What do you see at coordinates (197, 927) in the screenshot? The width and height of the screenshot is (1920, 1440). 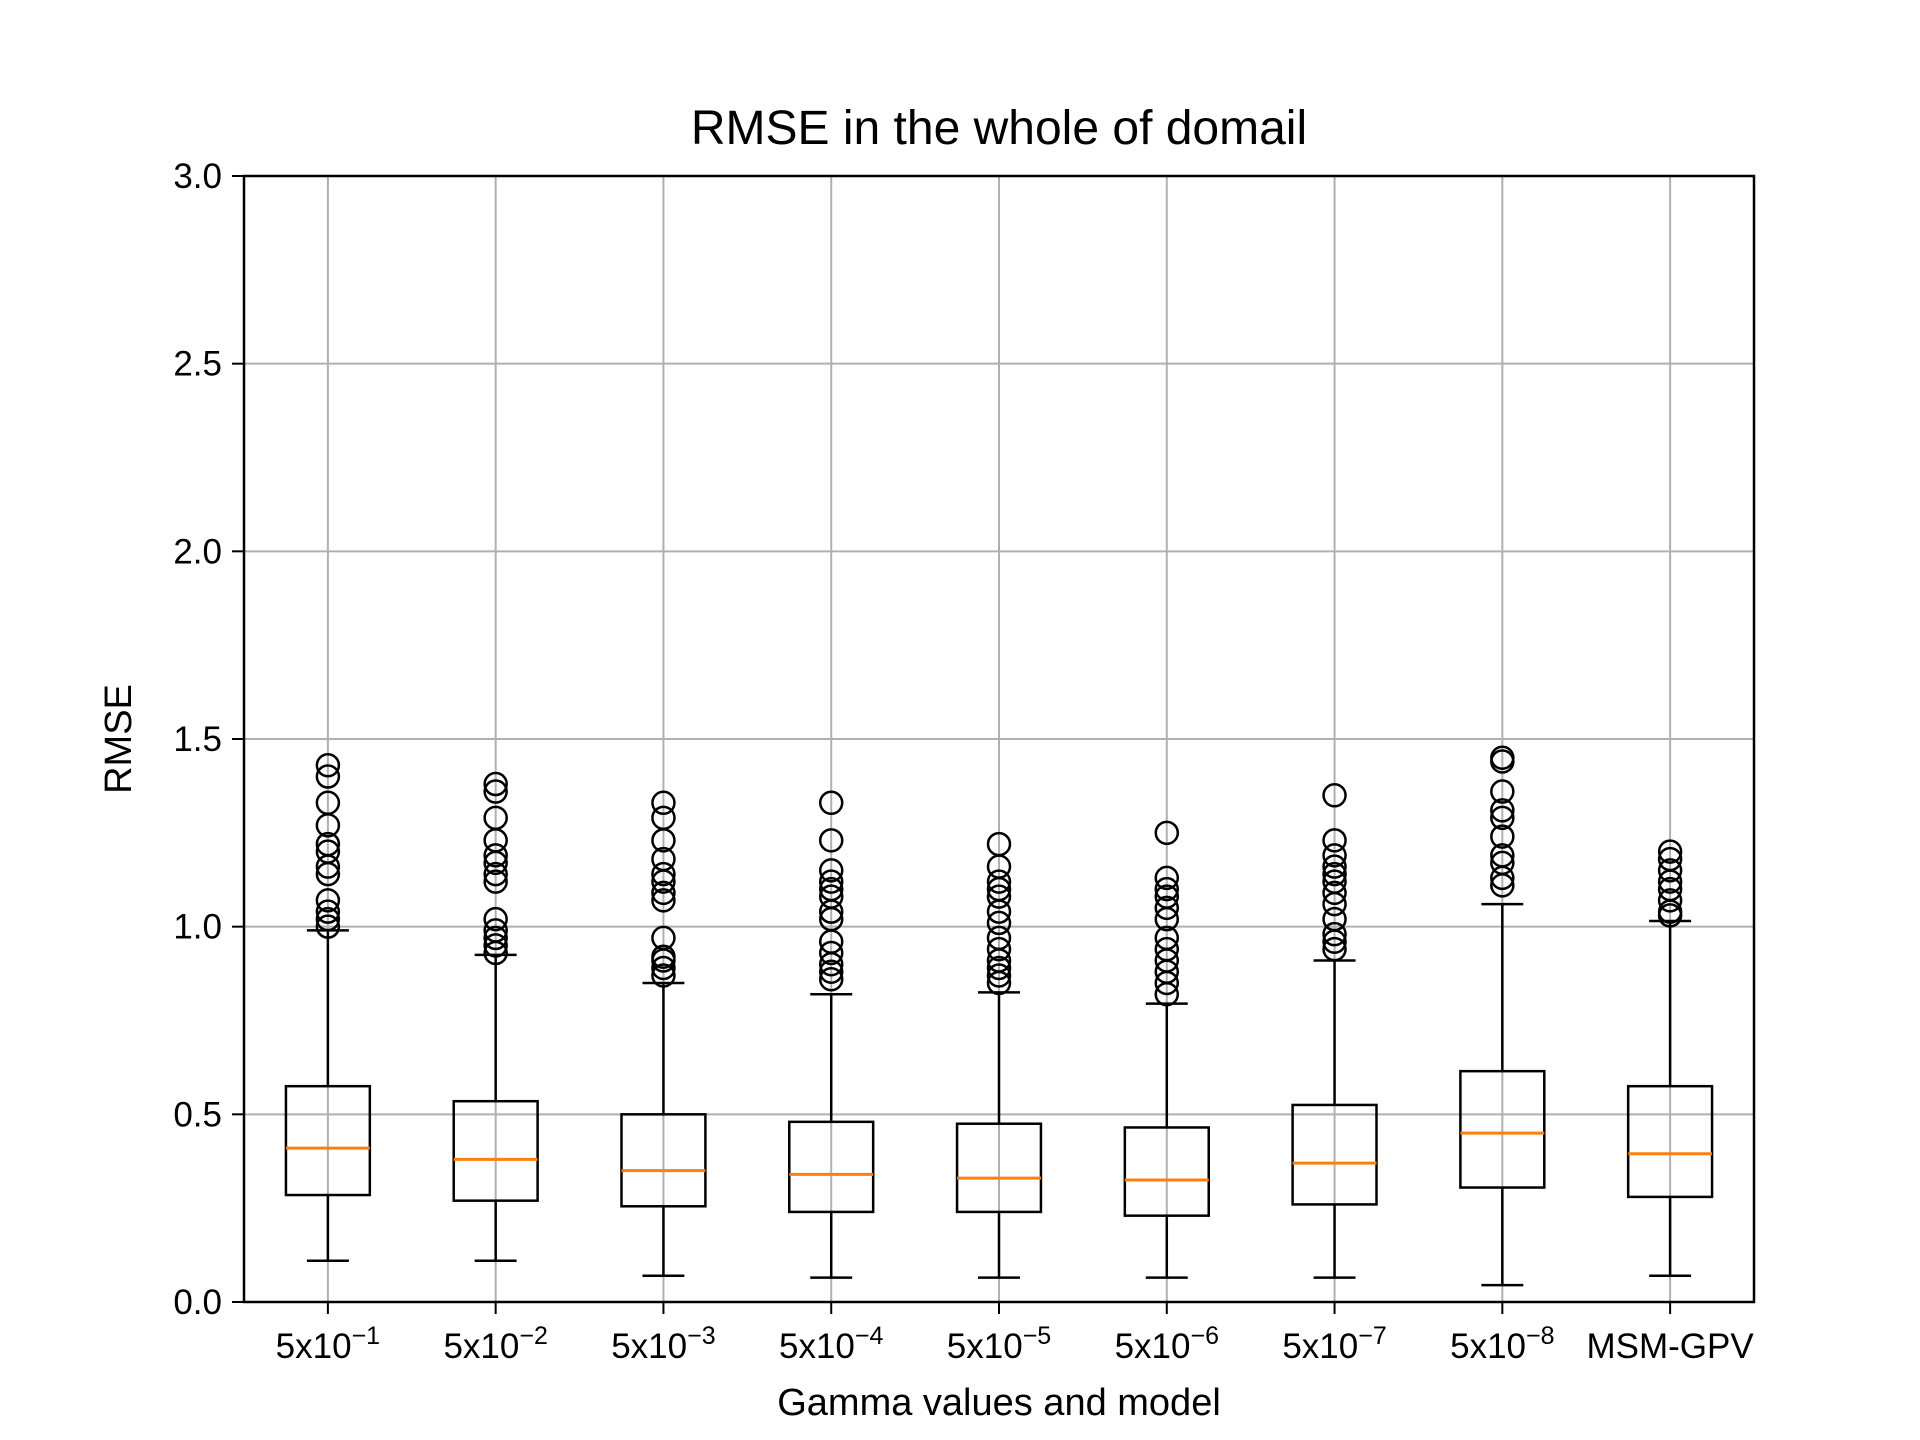 I see `y-tick-label: 1.0` at bounding box center [197, 927].